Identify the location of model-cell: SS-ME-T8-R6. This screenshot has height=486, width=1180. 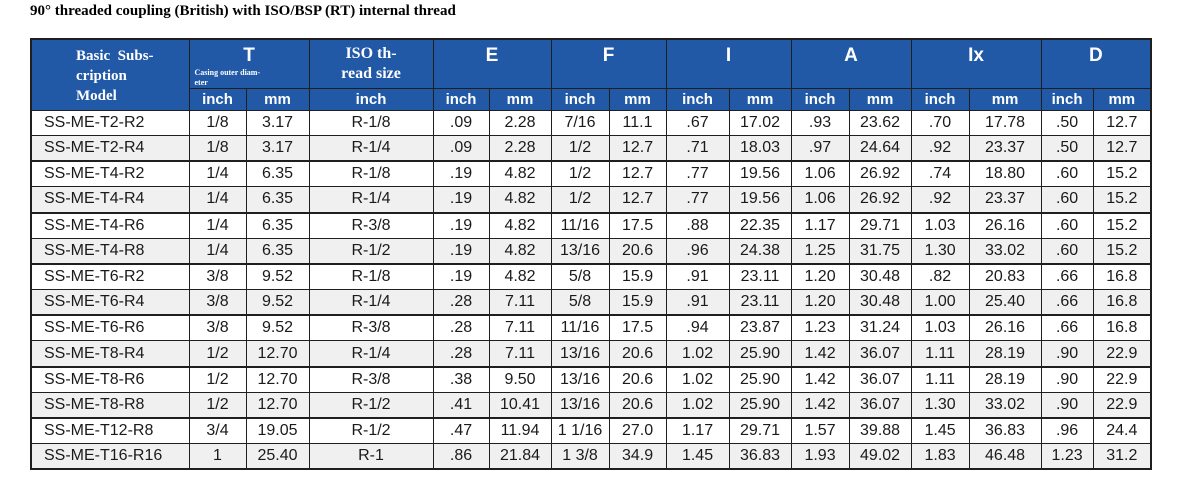
(110, 379).